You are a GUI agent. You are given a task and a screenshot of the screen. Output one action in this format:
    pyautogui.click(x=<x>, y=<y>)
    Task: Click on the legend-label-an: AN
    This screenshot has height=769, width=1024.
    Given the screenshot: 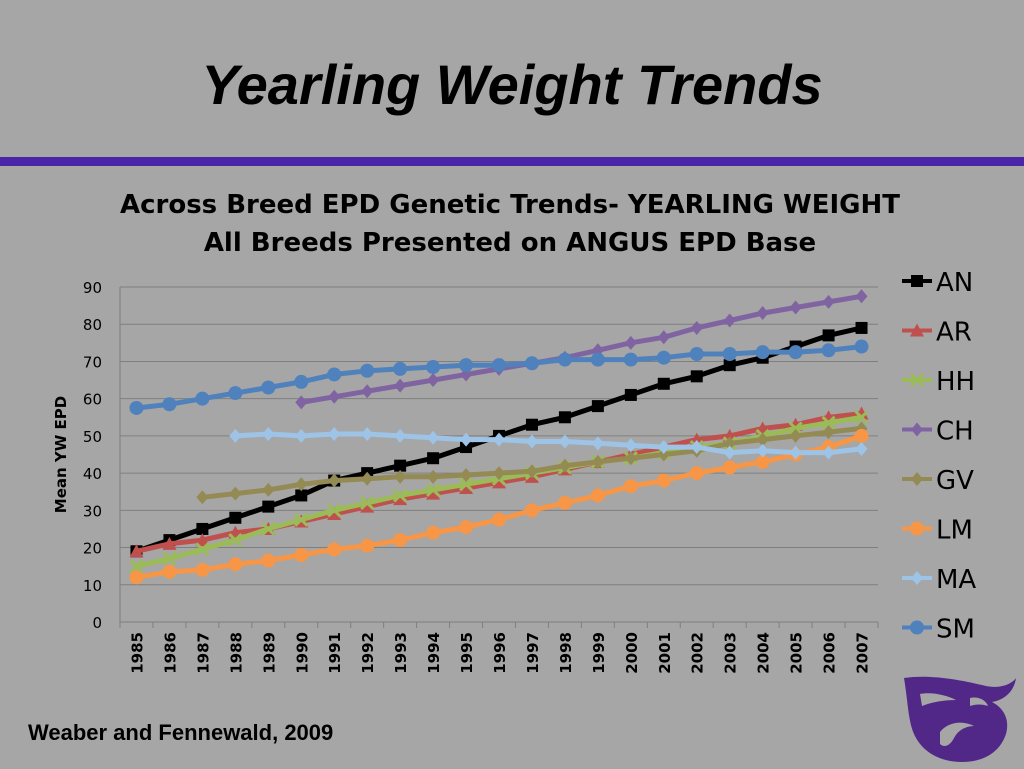 What is the action you would take?
    pyautogui.click(x=954, y=283)
    